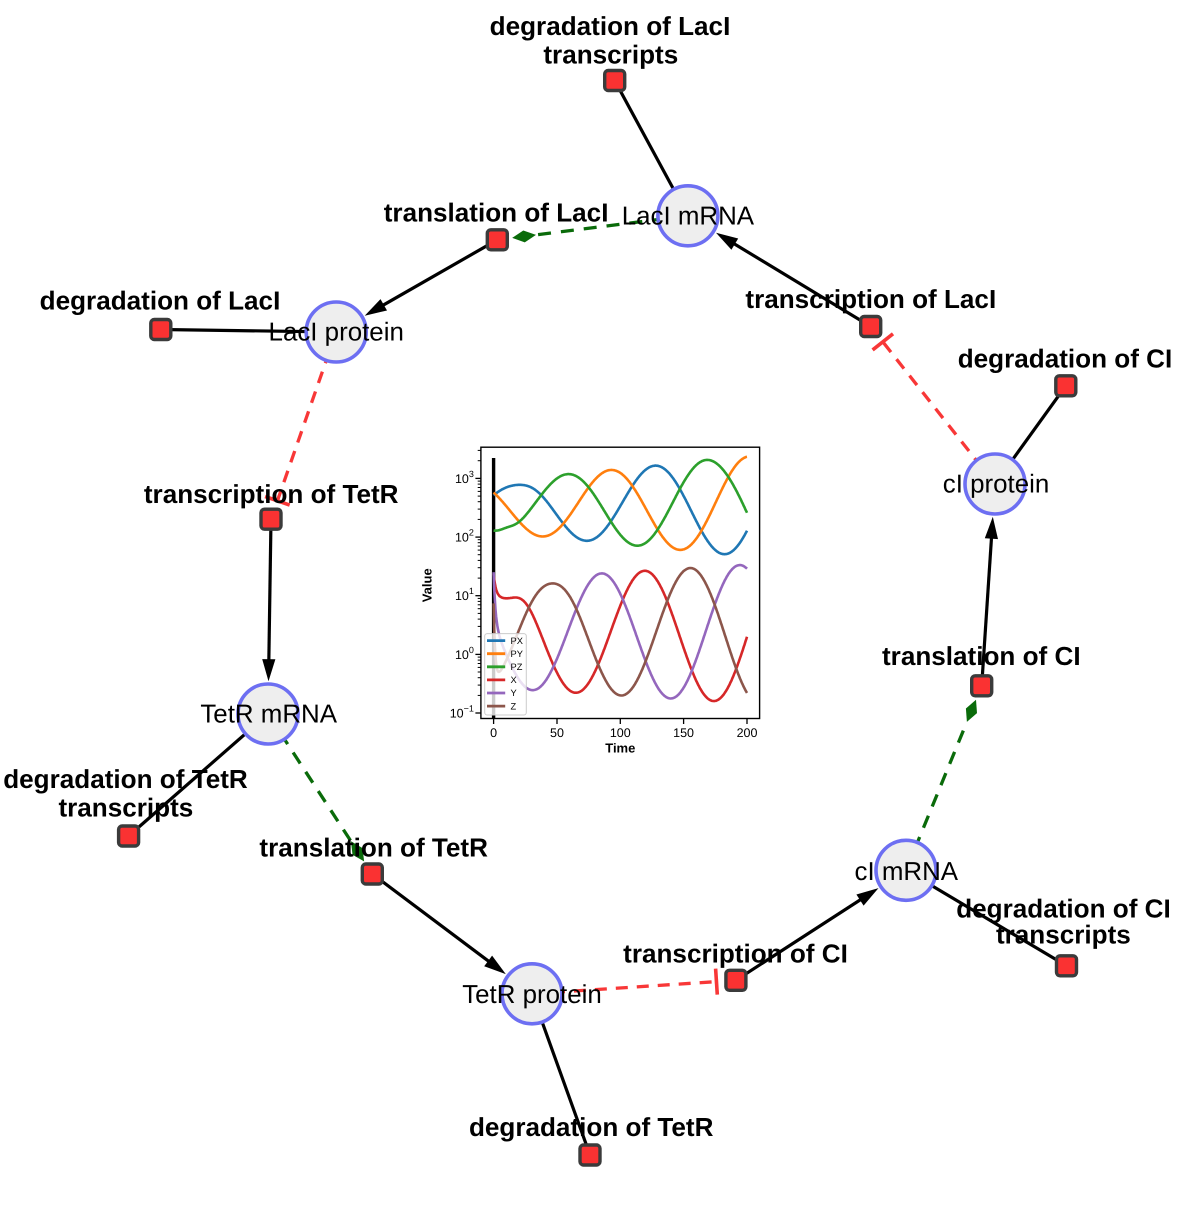 The image size is (1189, 1205). I want to click on svg-text: cI mRNA, so click(907, 872).